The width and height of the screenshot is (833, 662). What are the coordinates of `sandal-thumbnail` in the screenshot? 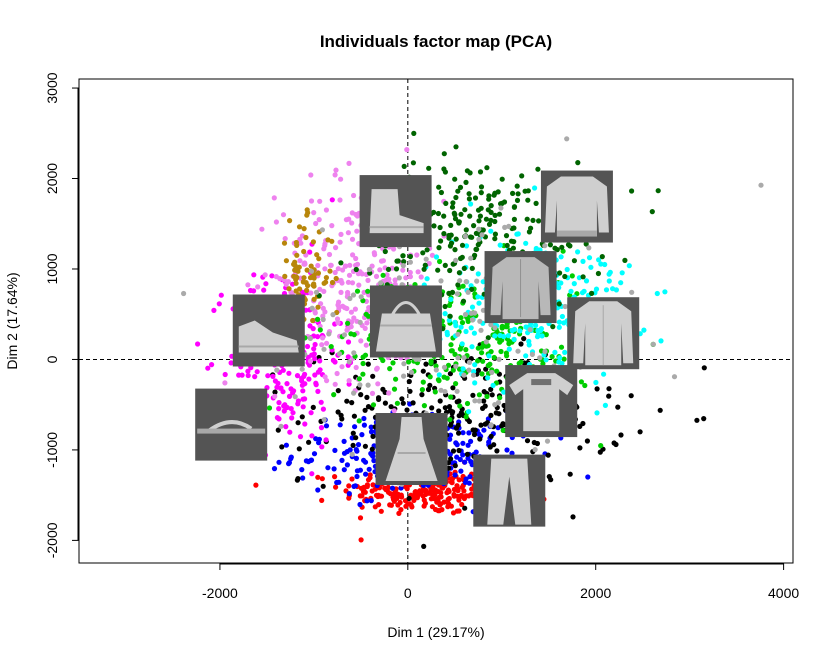 It's located at (231, 424).